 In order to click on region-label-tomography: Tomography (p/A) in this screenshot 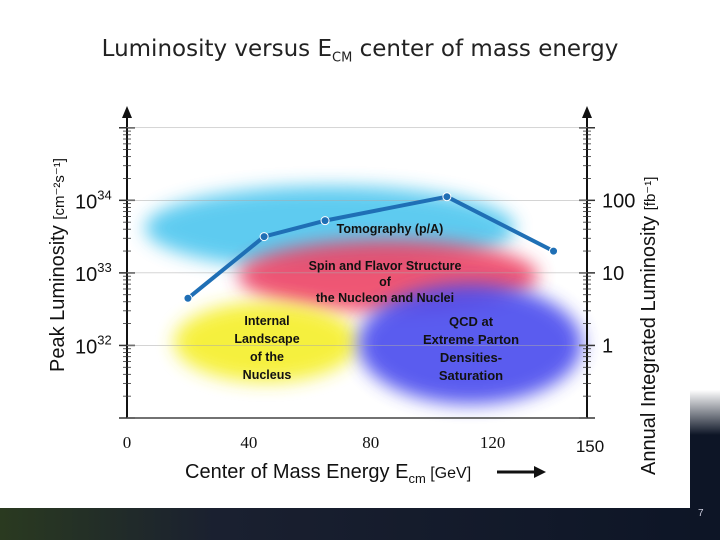, I will do `click(390, 229)`.